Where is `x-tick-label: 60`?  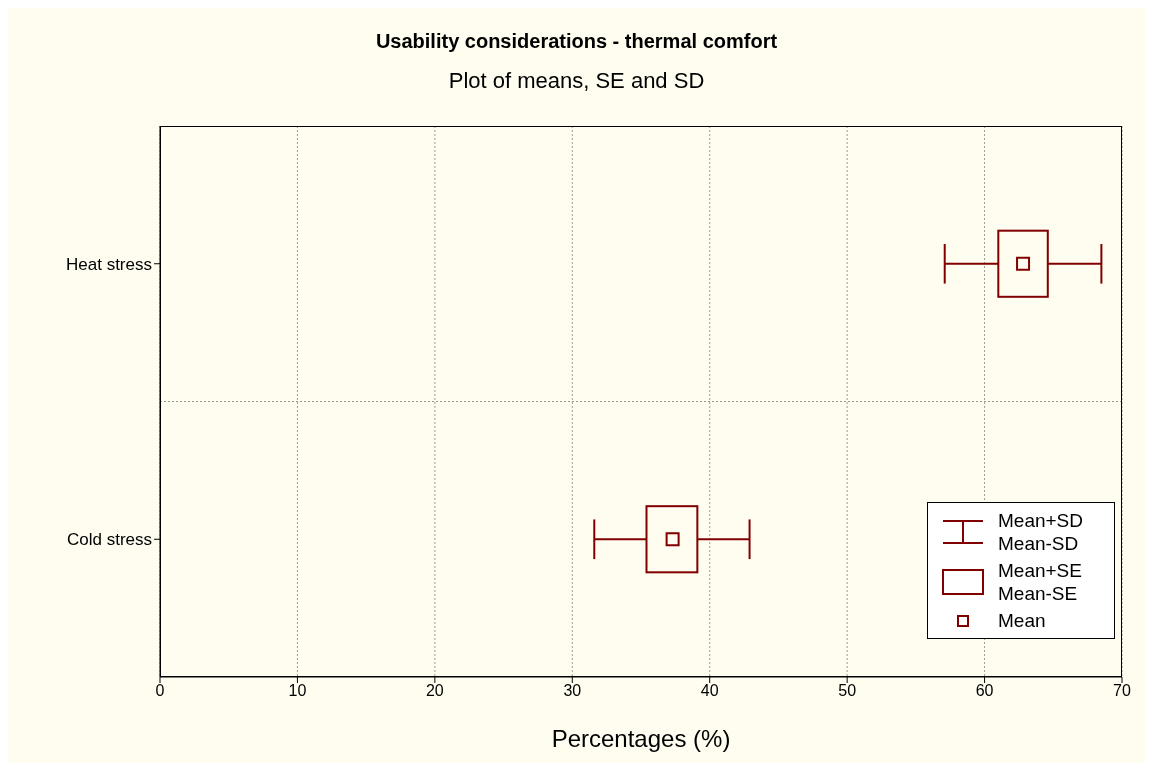
x-tick-label: 60 is located at coordinates (984, 691).